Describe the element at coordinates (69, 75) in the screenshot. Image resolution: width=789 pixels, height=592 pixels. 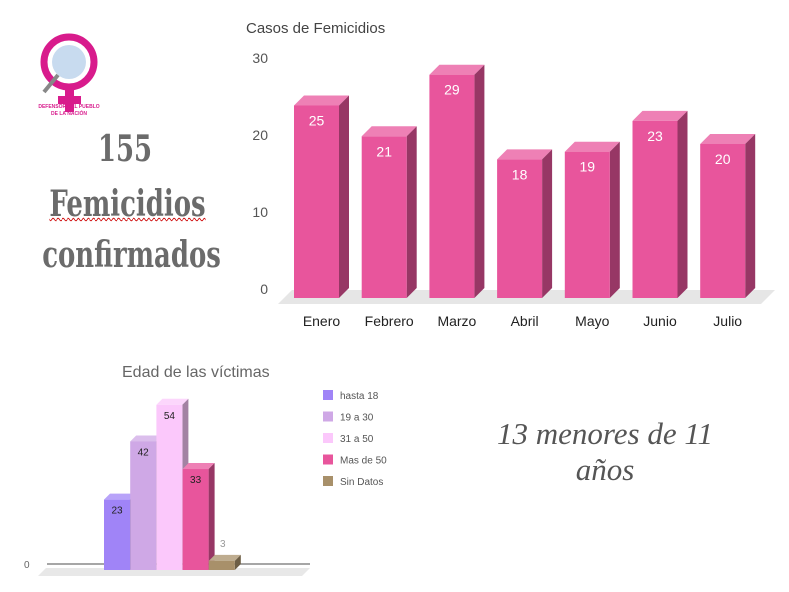
I see `logo: DEFENSOR DEL PUEBLO DE LA NACIÓN` at that location.